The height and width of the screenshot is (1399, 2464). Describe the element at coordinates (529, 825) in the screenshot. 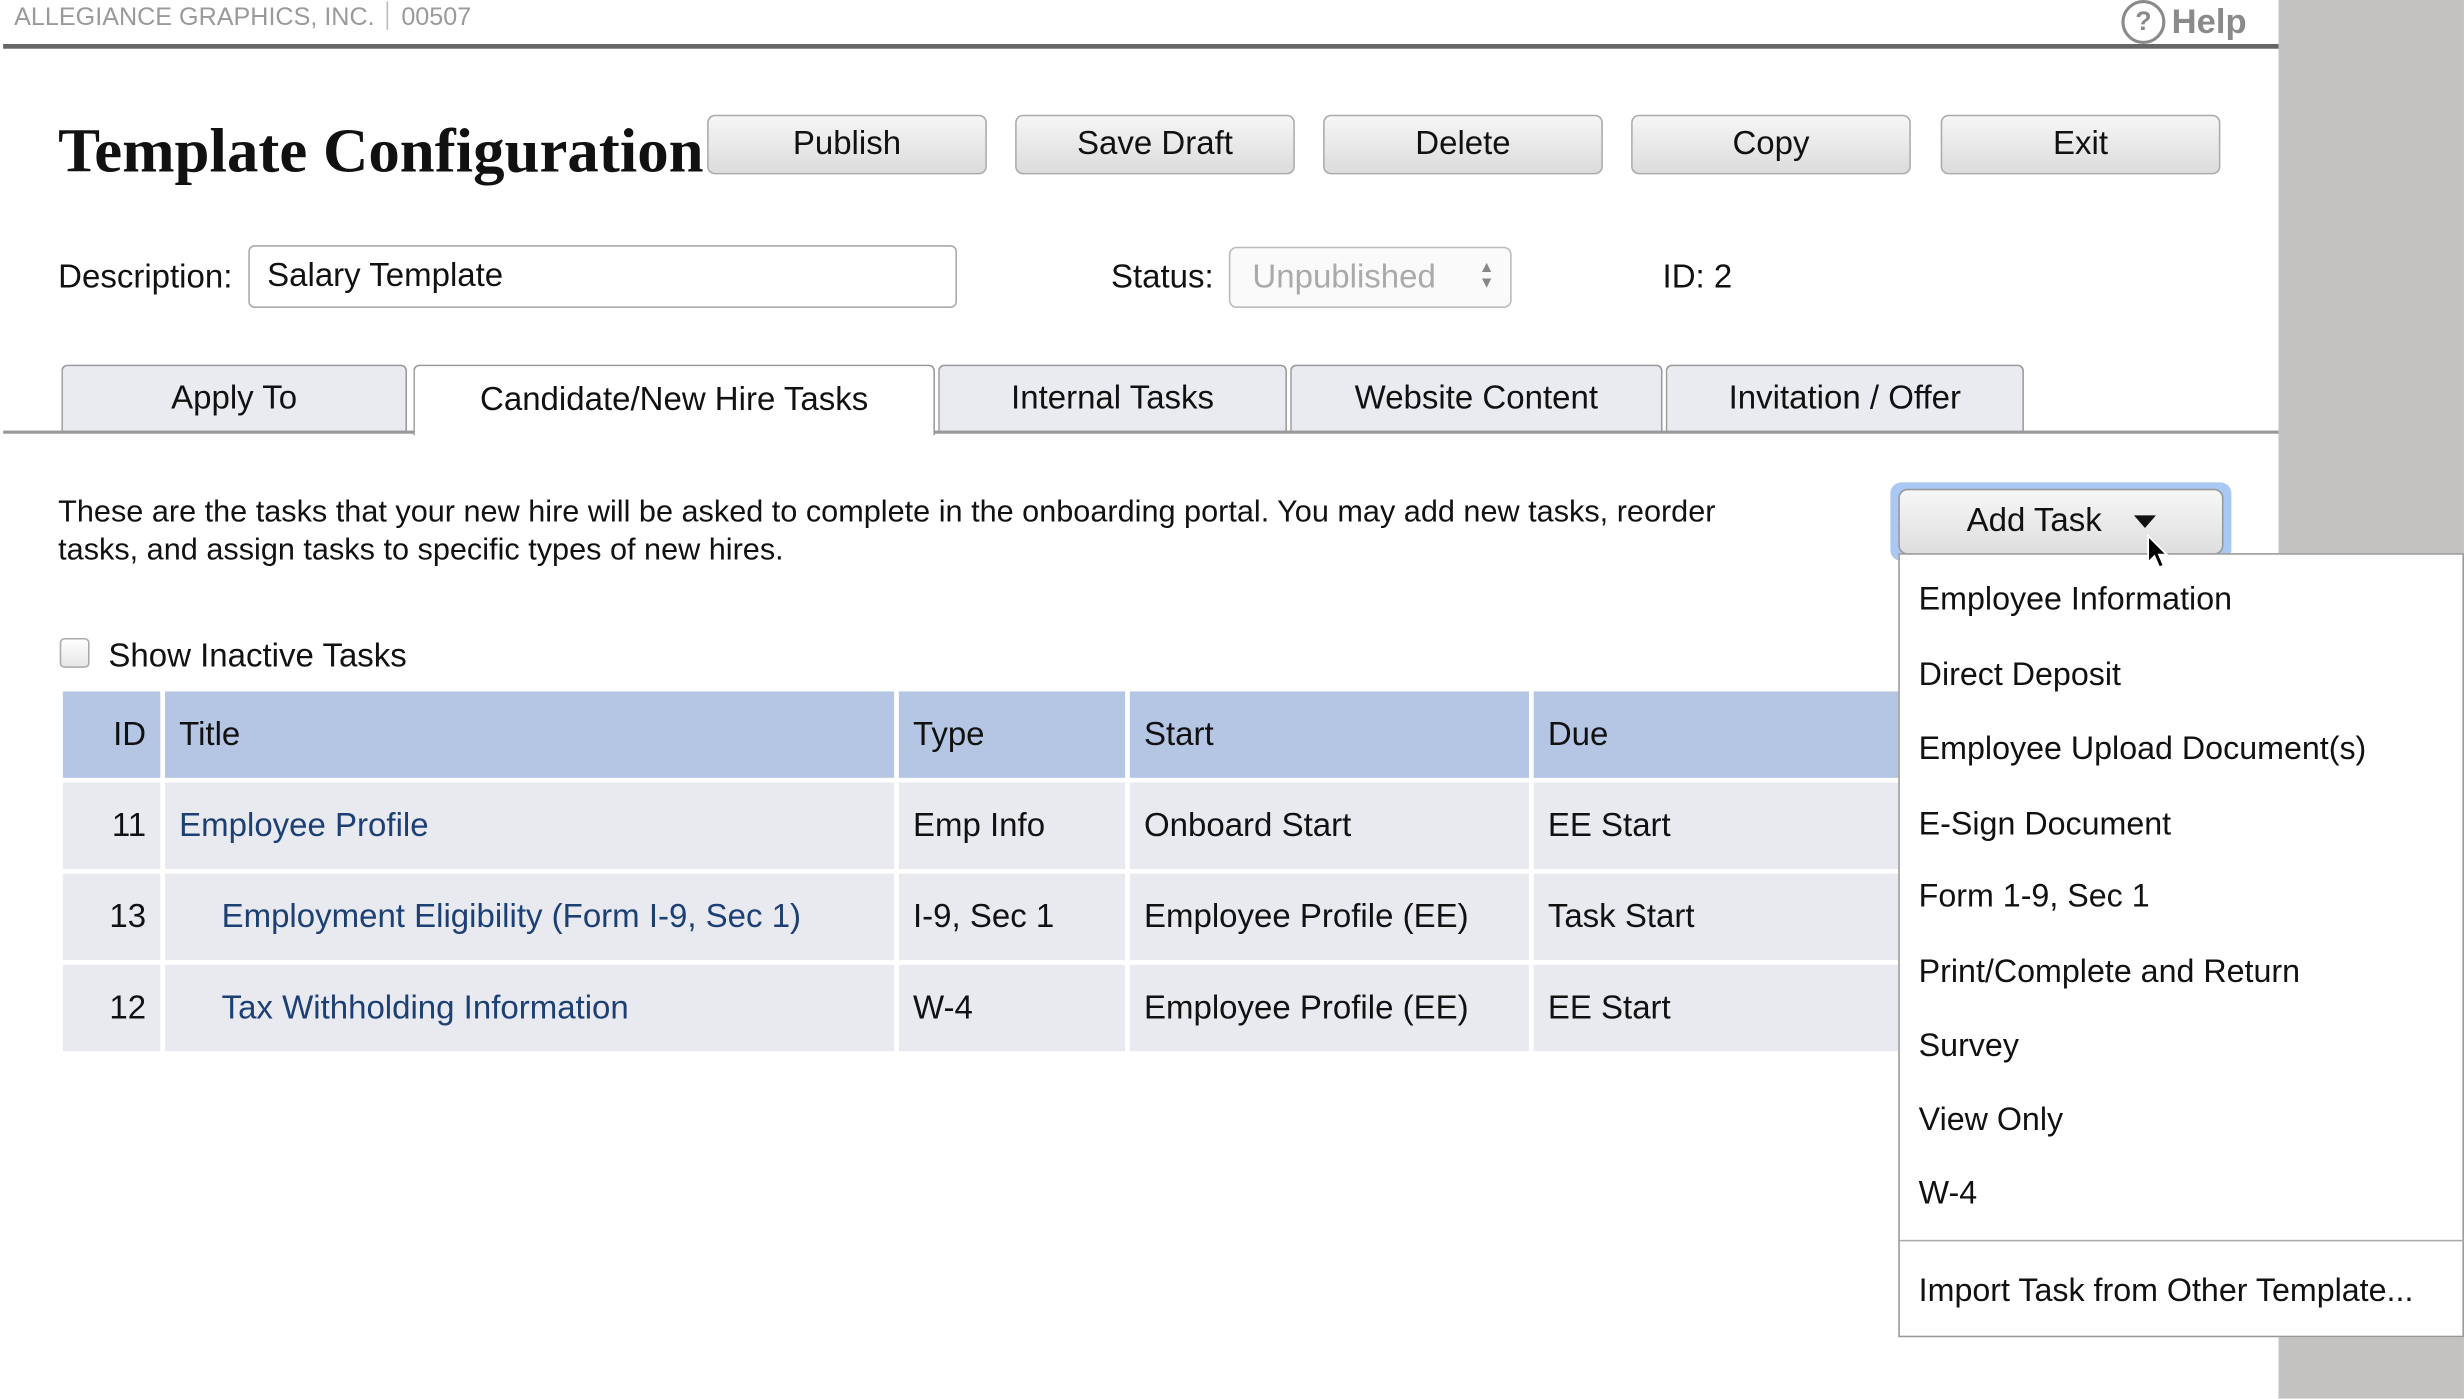

I see `row-title-link: Employee Profile` at that location.